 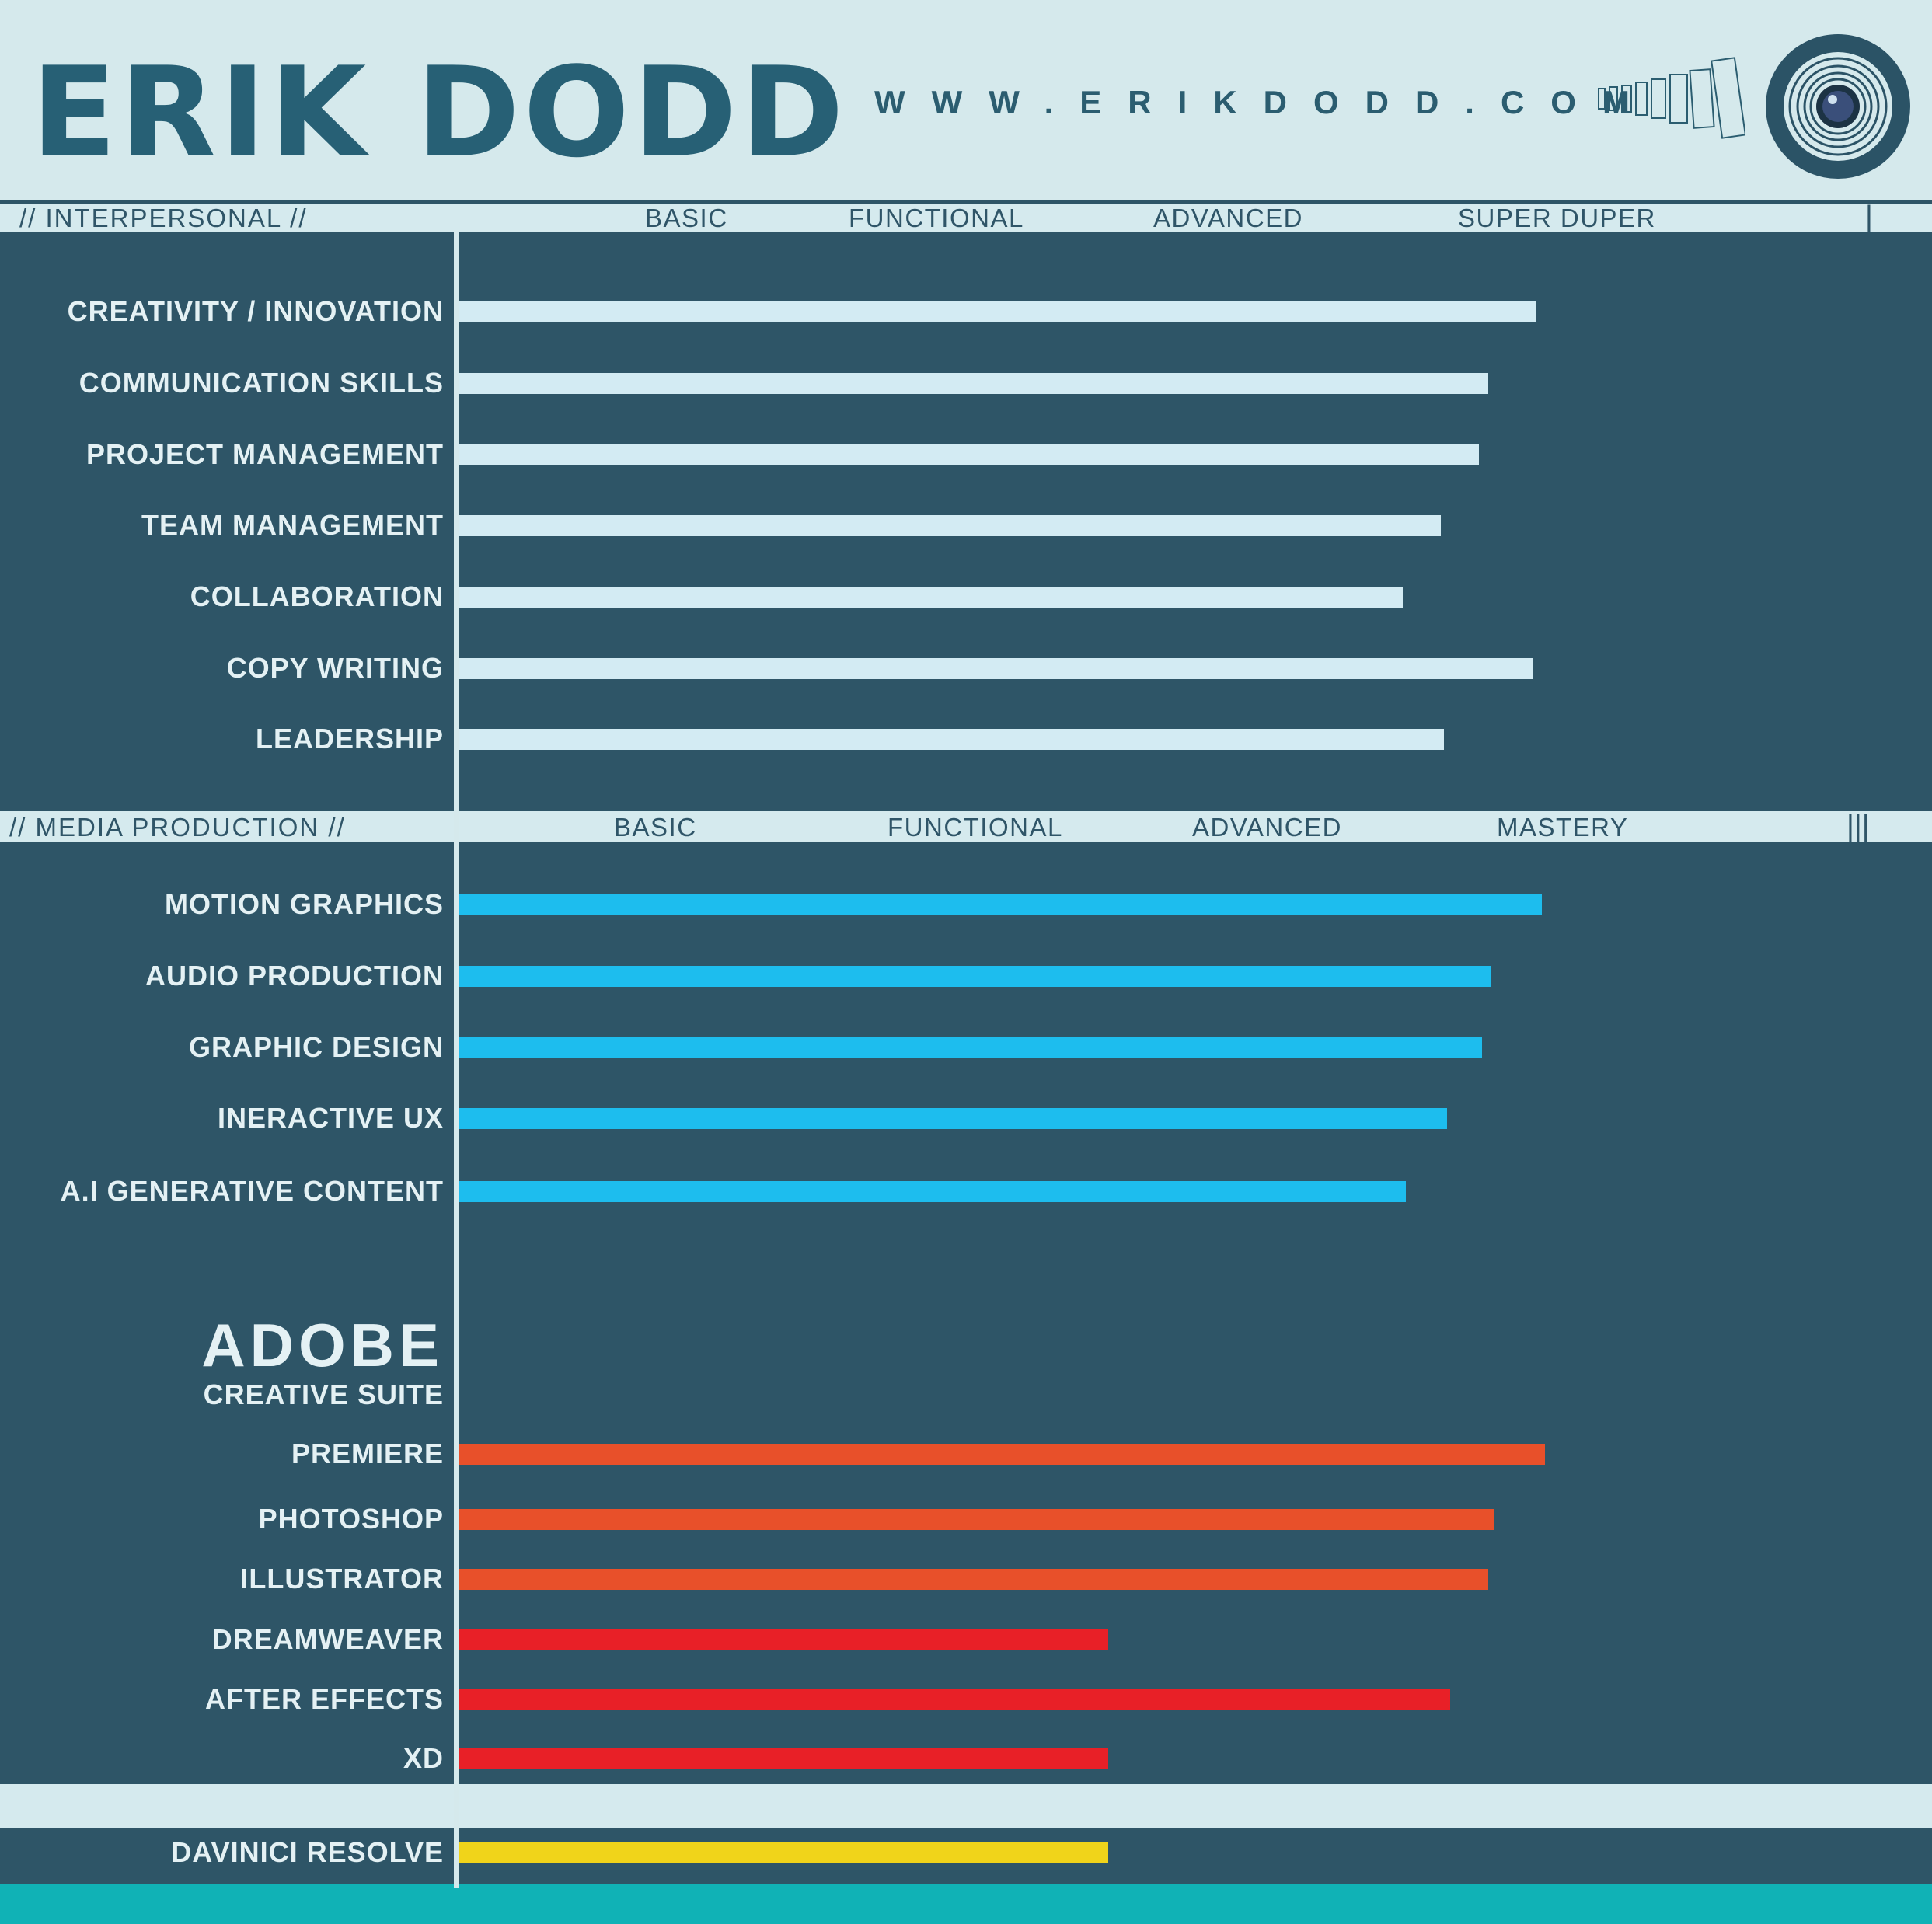 I want to click on bar-label: INERACTIVE UX, so click(x=330, y=1118).